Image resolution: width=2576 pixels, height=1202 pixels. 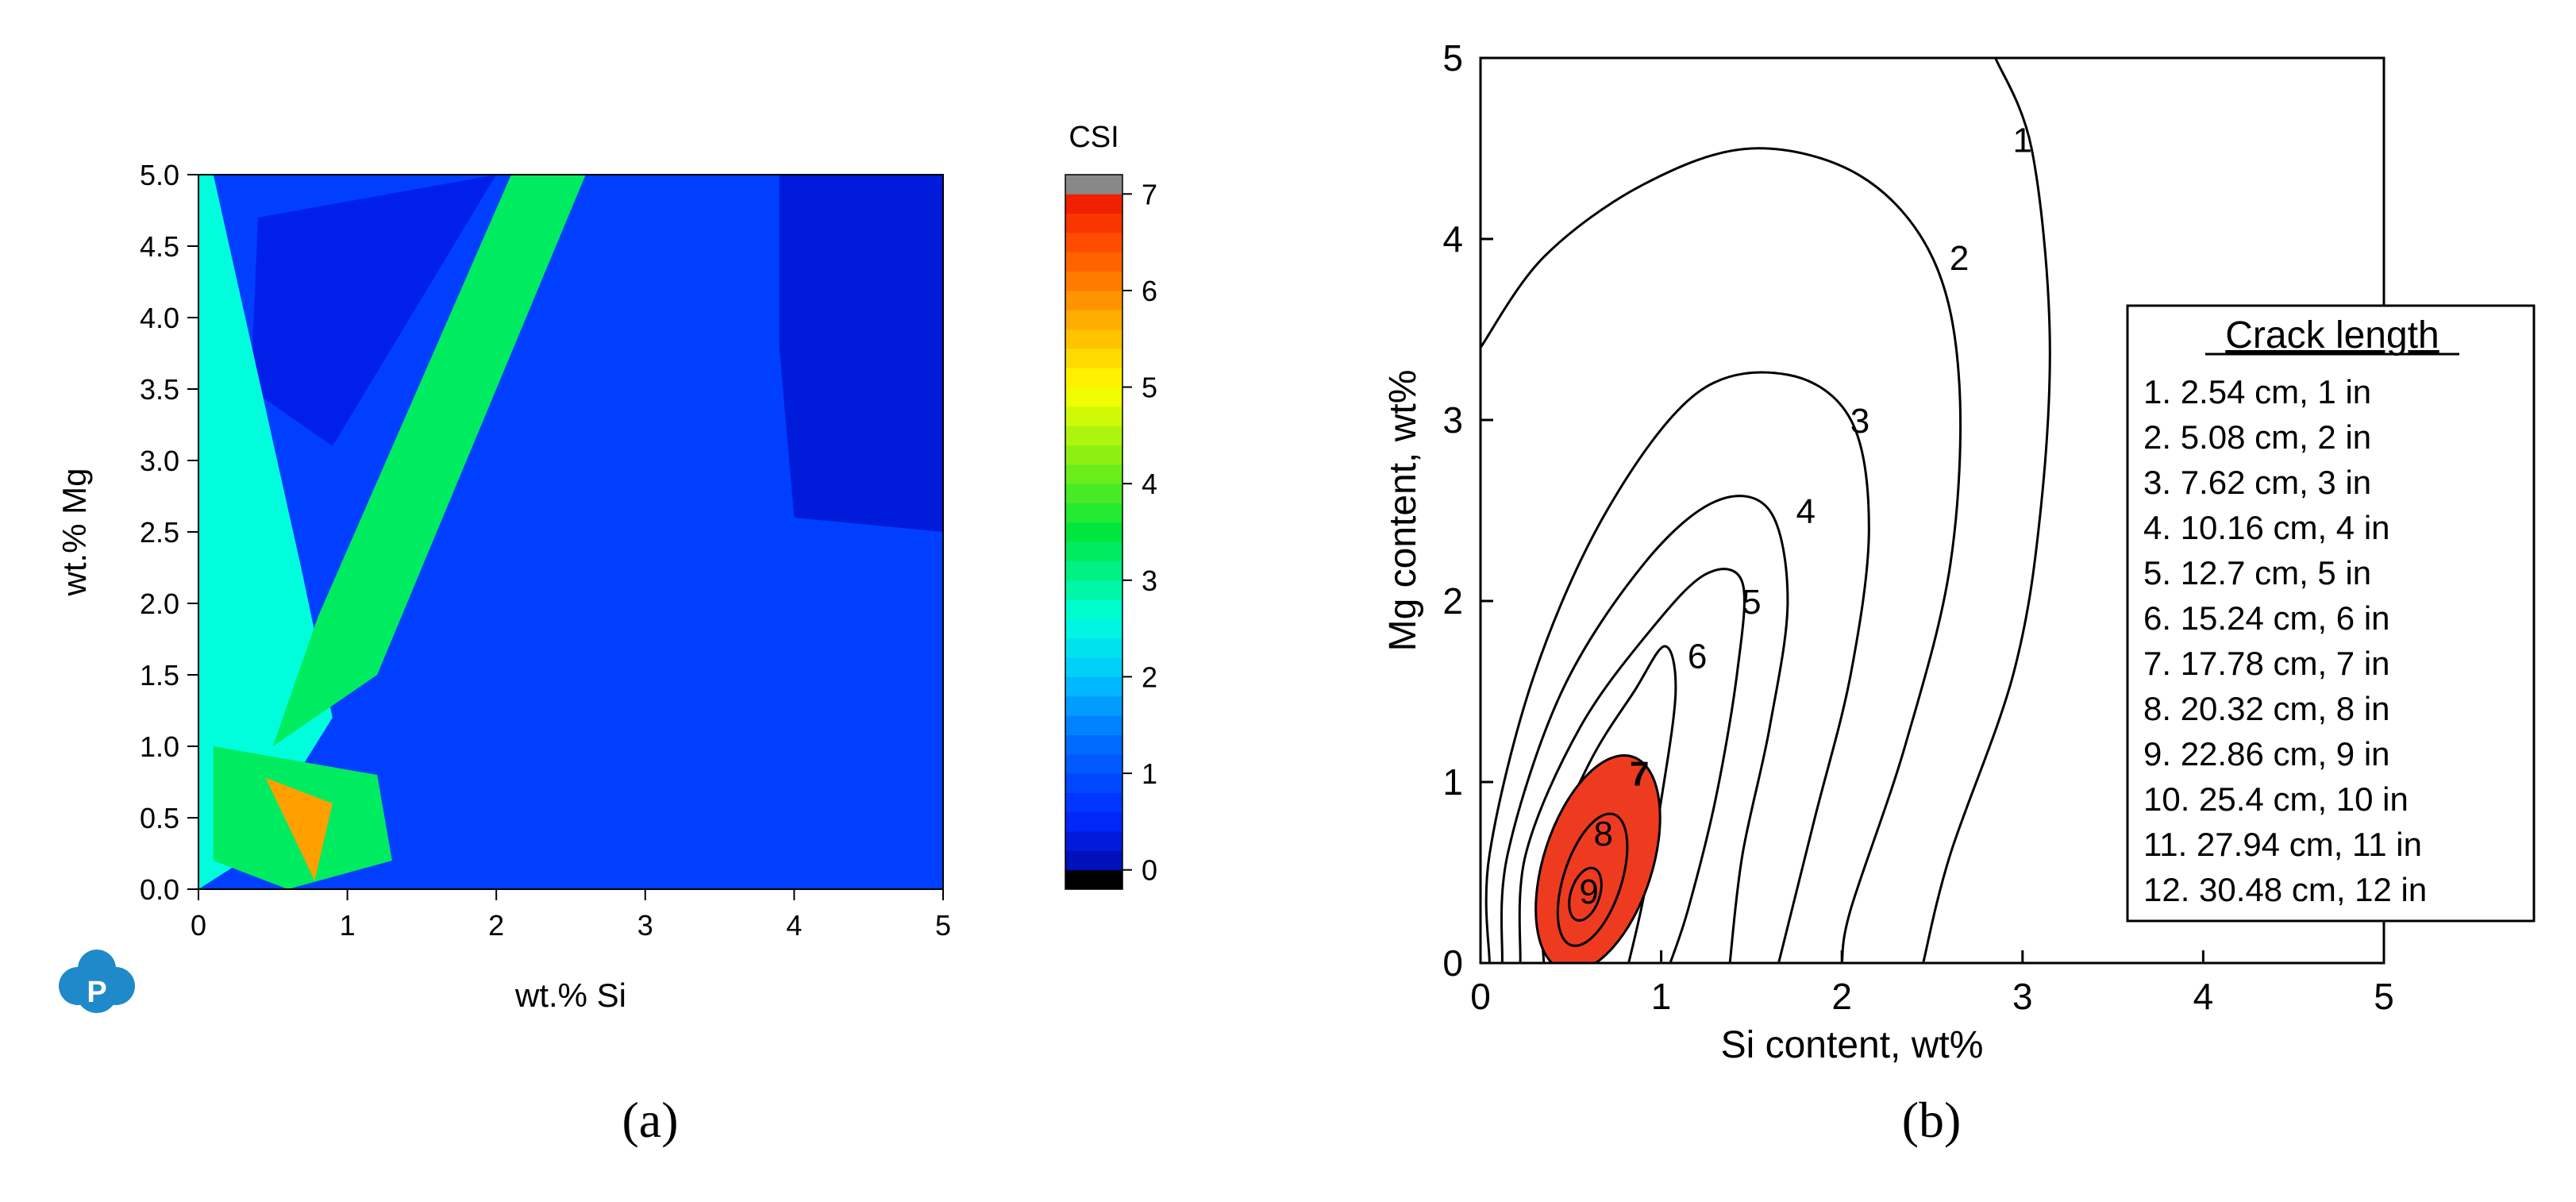 What do you see at coordinates (2282, 844) in the screenshot?
I see `legend-entry: 11. 27.94 cm, 11 in` at bounding box center [2282, 844].